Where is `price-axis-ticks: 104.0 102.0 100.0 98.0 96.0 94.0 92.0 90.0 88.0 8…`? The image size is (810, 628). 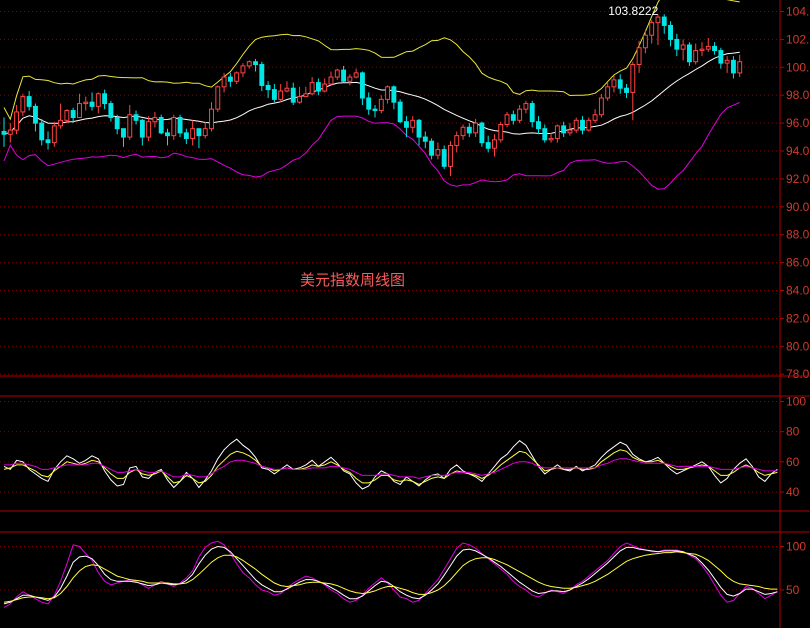 price-axis-ticks: 104.0 102.0 100.0 98.0 96.0 94.0 92.0 90.0 88.0 8… is located at coordinates (795, 193).